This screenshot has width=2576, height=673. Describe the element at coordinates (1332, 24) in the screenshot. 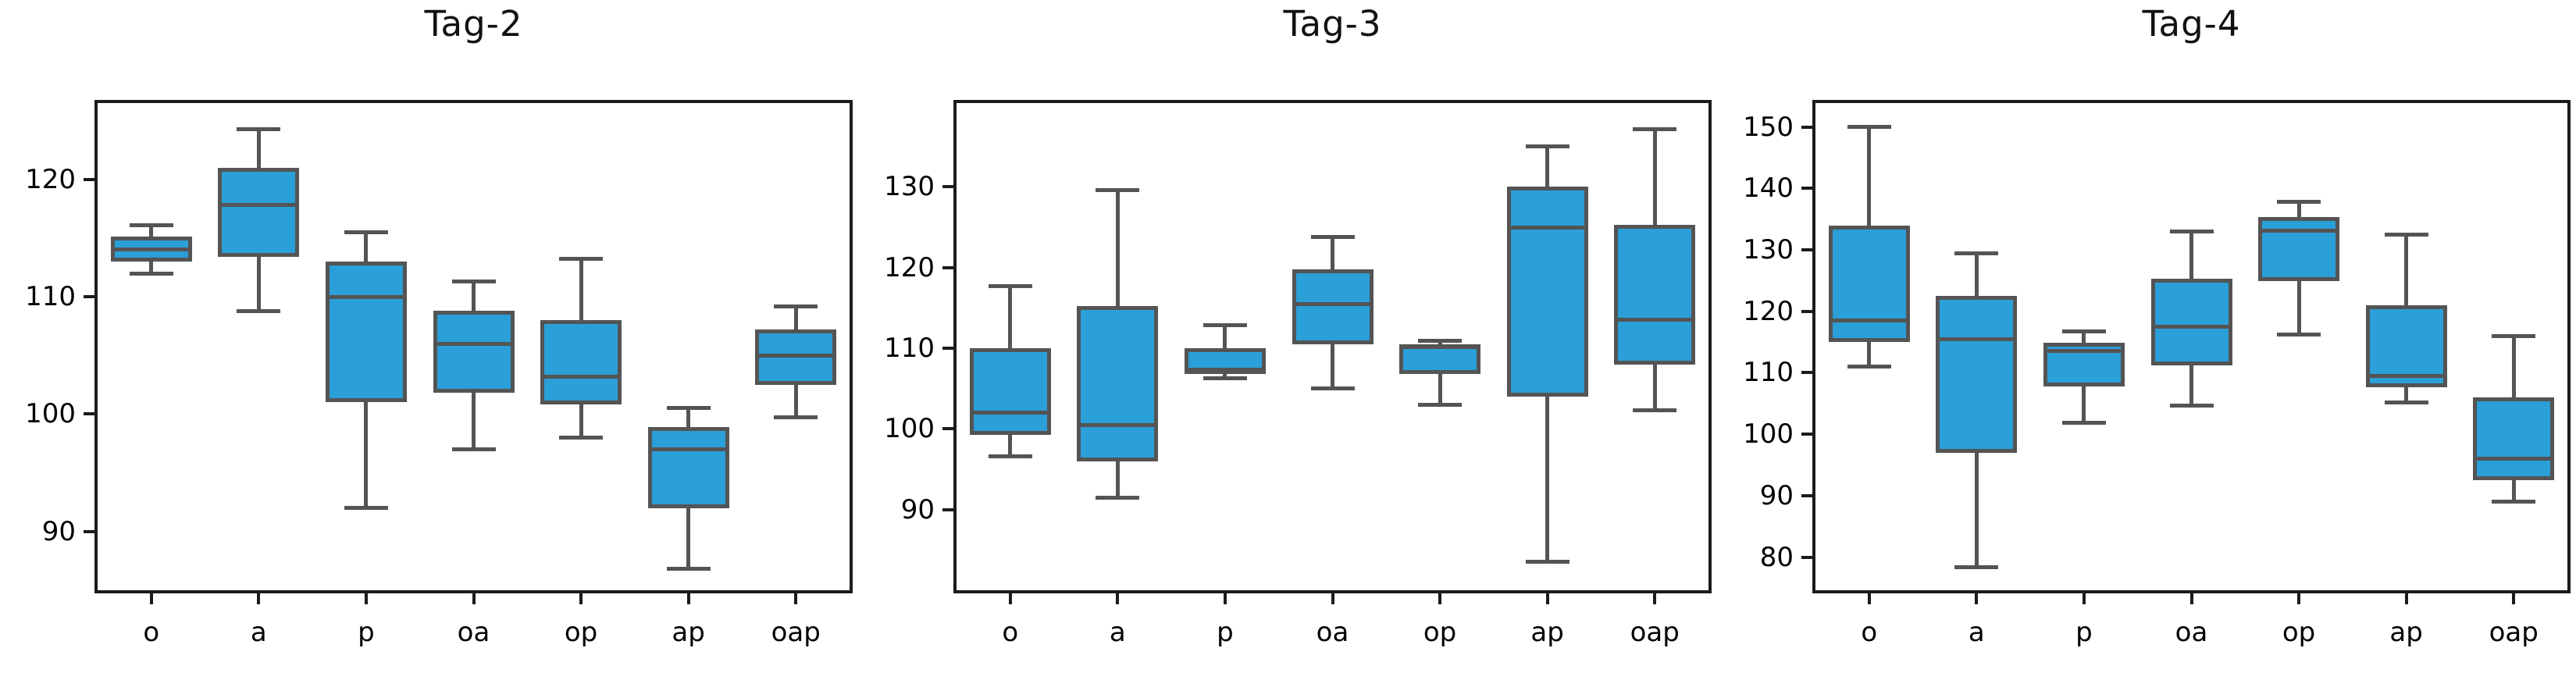

I see `subplot-title: Tag-3` at that location.